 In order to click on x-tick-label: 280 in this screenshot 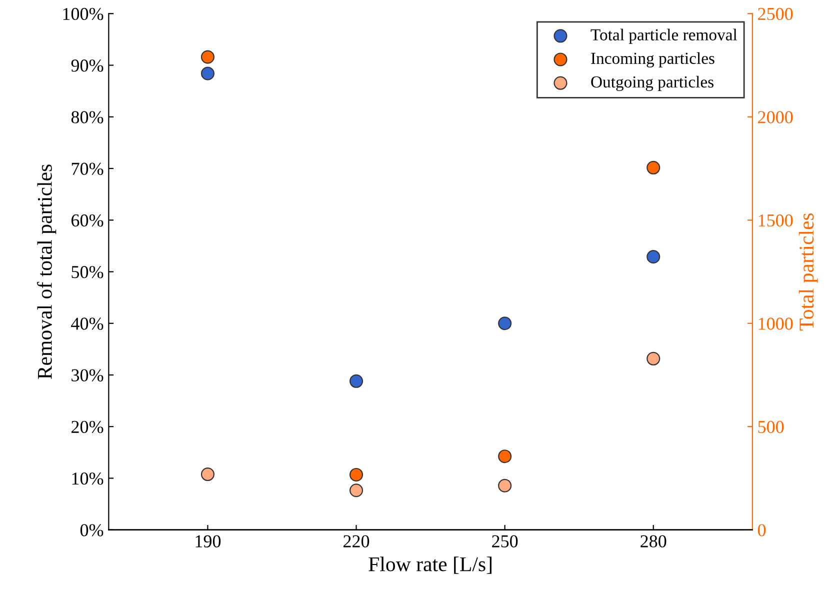, I will do `click(653, 541)`.